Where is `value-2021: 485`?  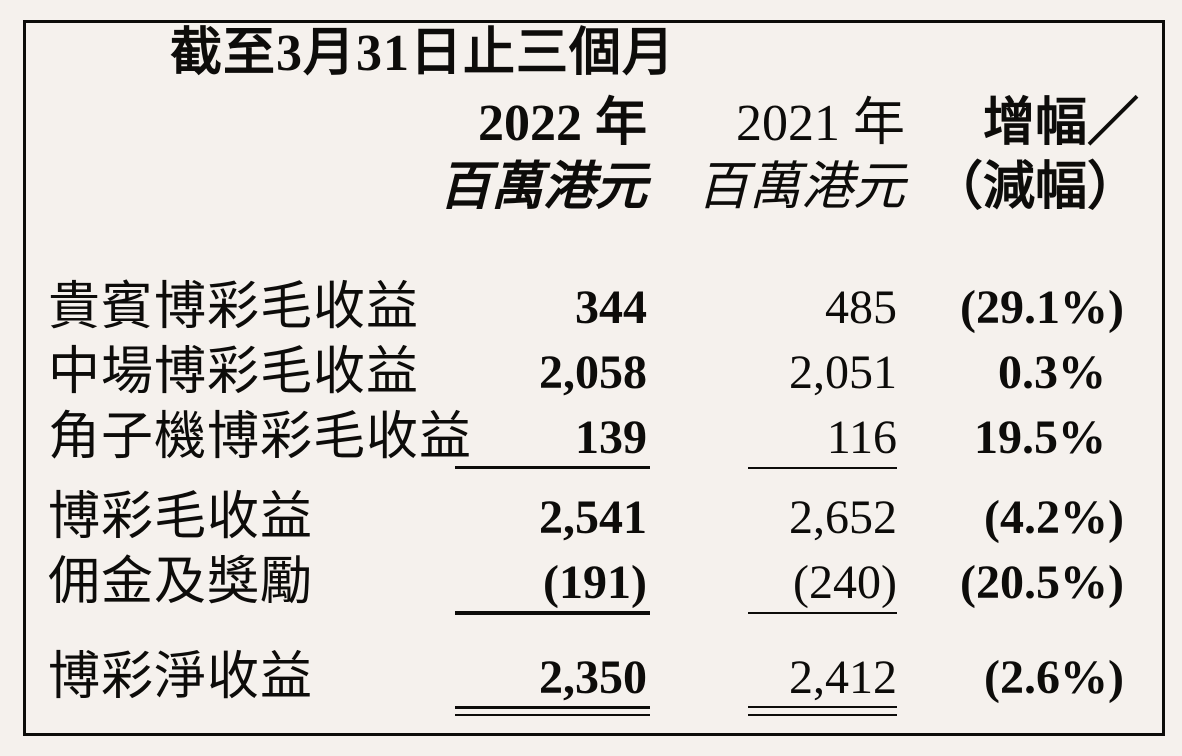 value-2021: 485 is located at coordinates (861, 307).